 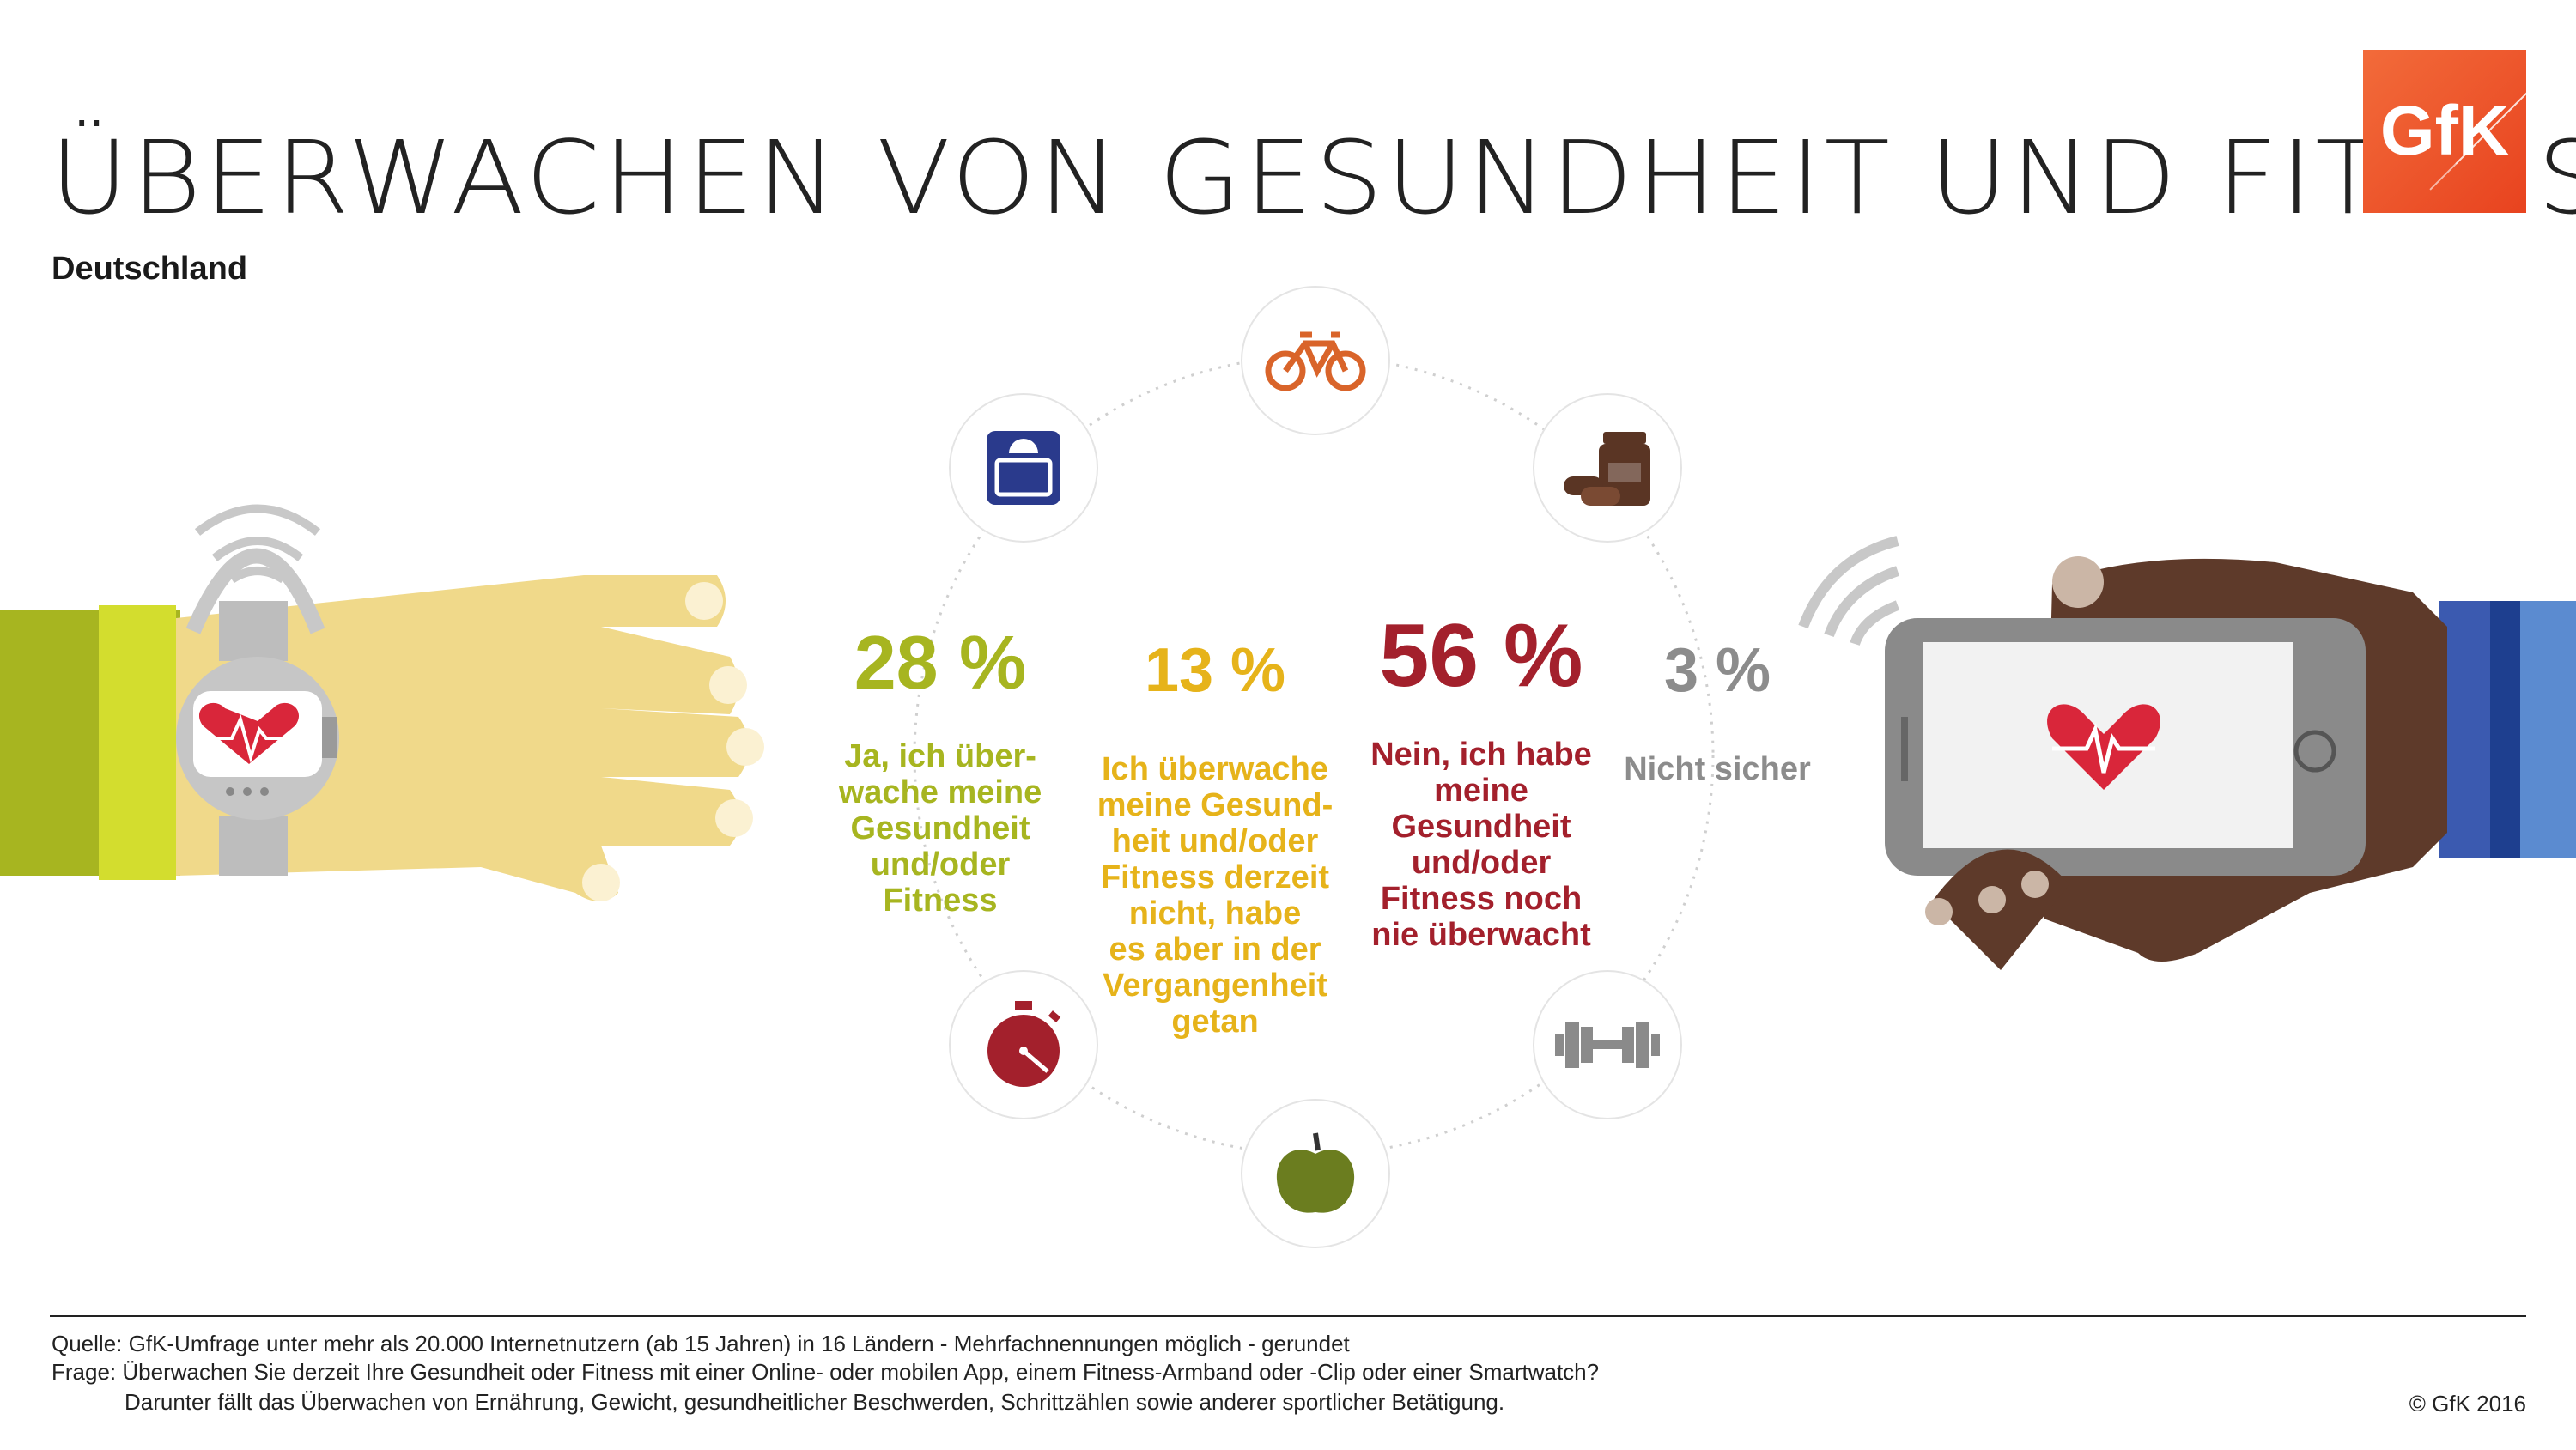 I want to click on logo-text: GfK, so click(x=2444, y=131).